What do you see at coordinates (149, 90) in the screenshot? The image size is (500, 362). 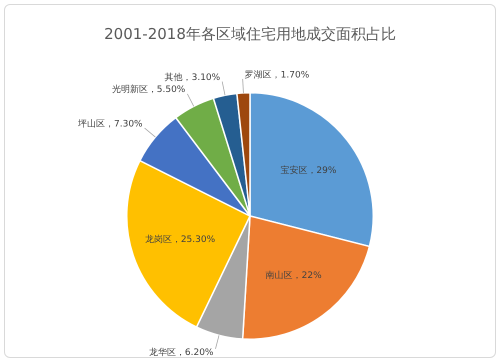 I see `slice-label: 光明新区，5.50%` at bounding box center [149, 90].